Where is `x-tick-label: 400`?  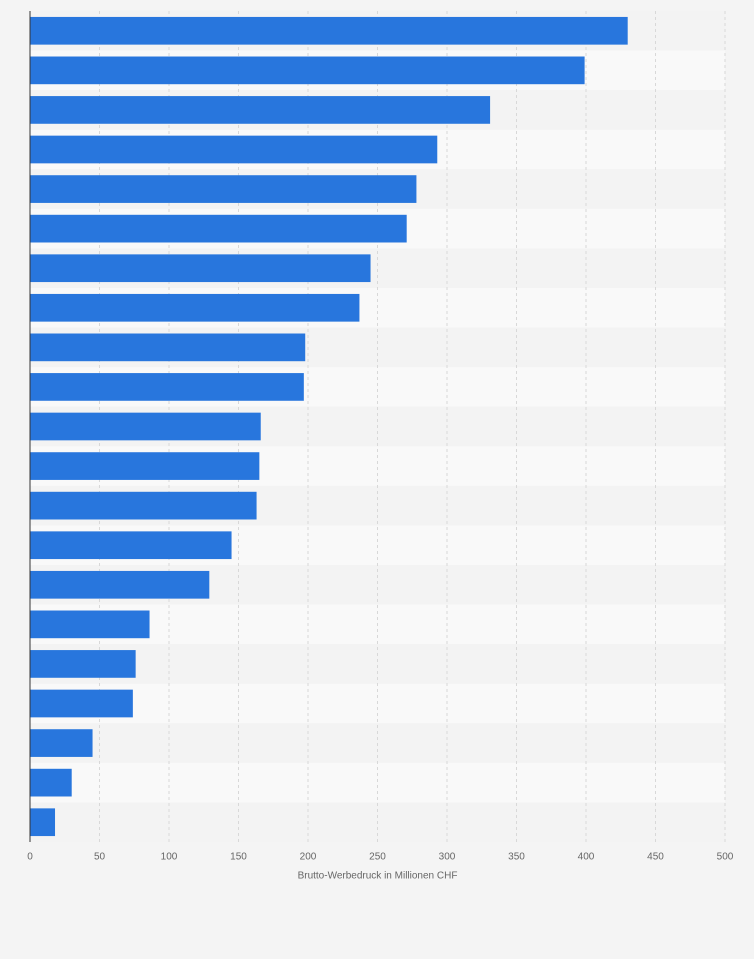
x-tick-label: 400 is located at coordinates (586, 857).